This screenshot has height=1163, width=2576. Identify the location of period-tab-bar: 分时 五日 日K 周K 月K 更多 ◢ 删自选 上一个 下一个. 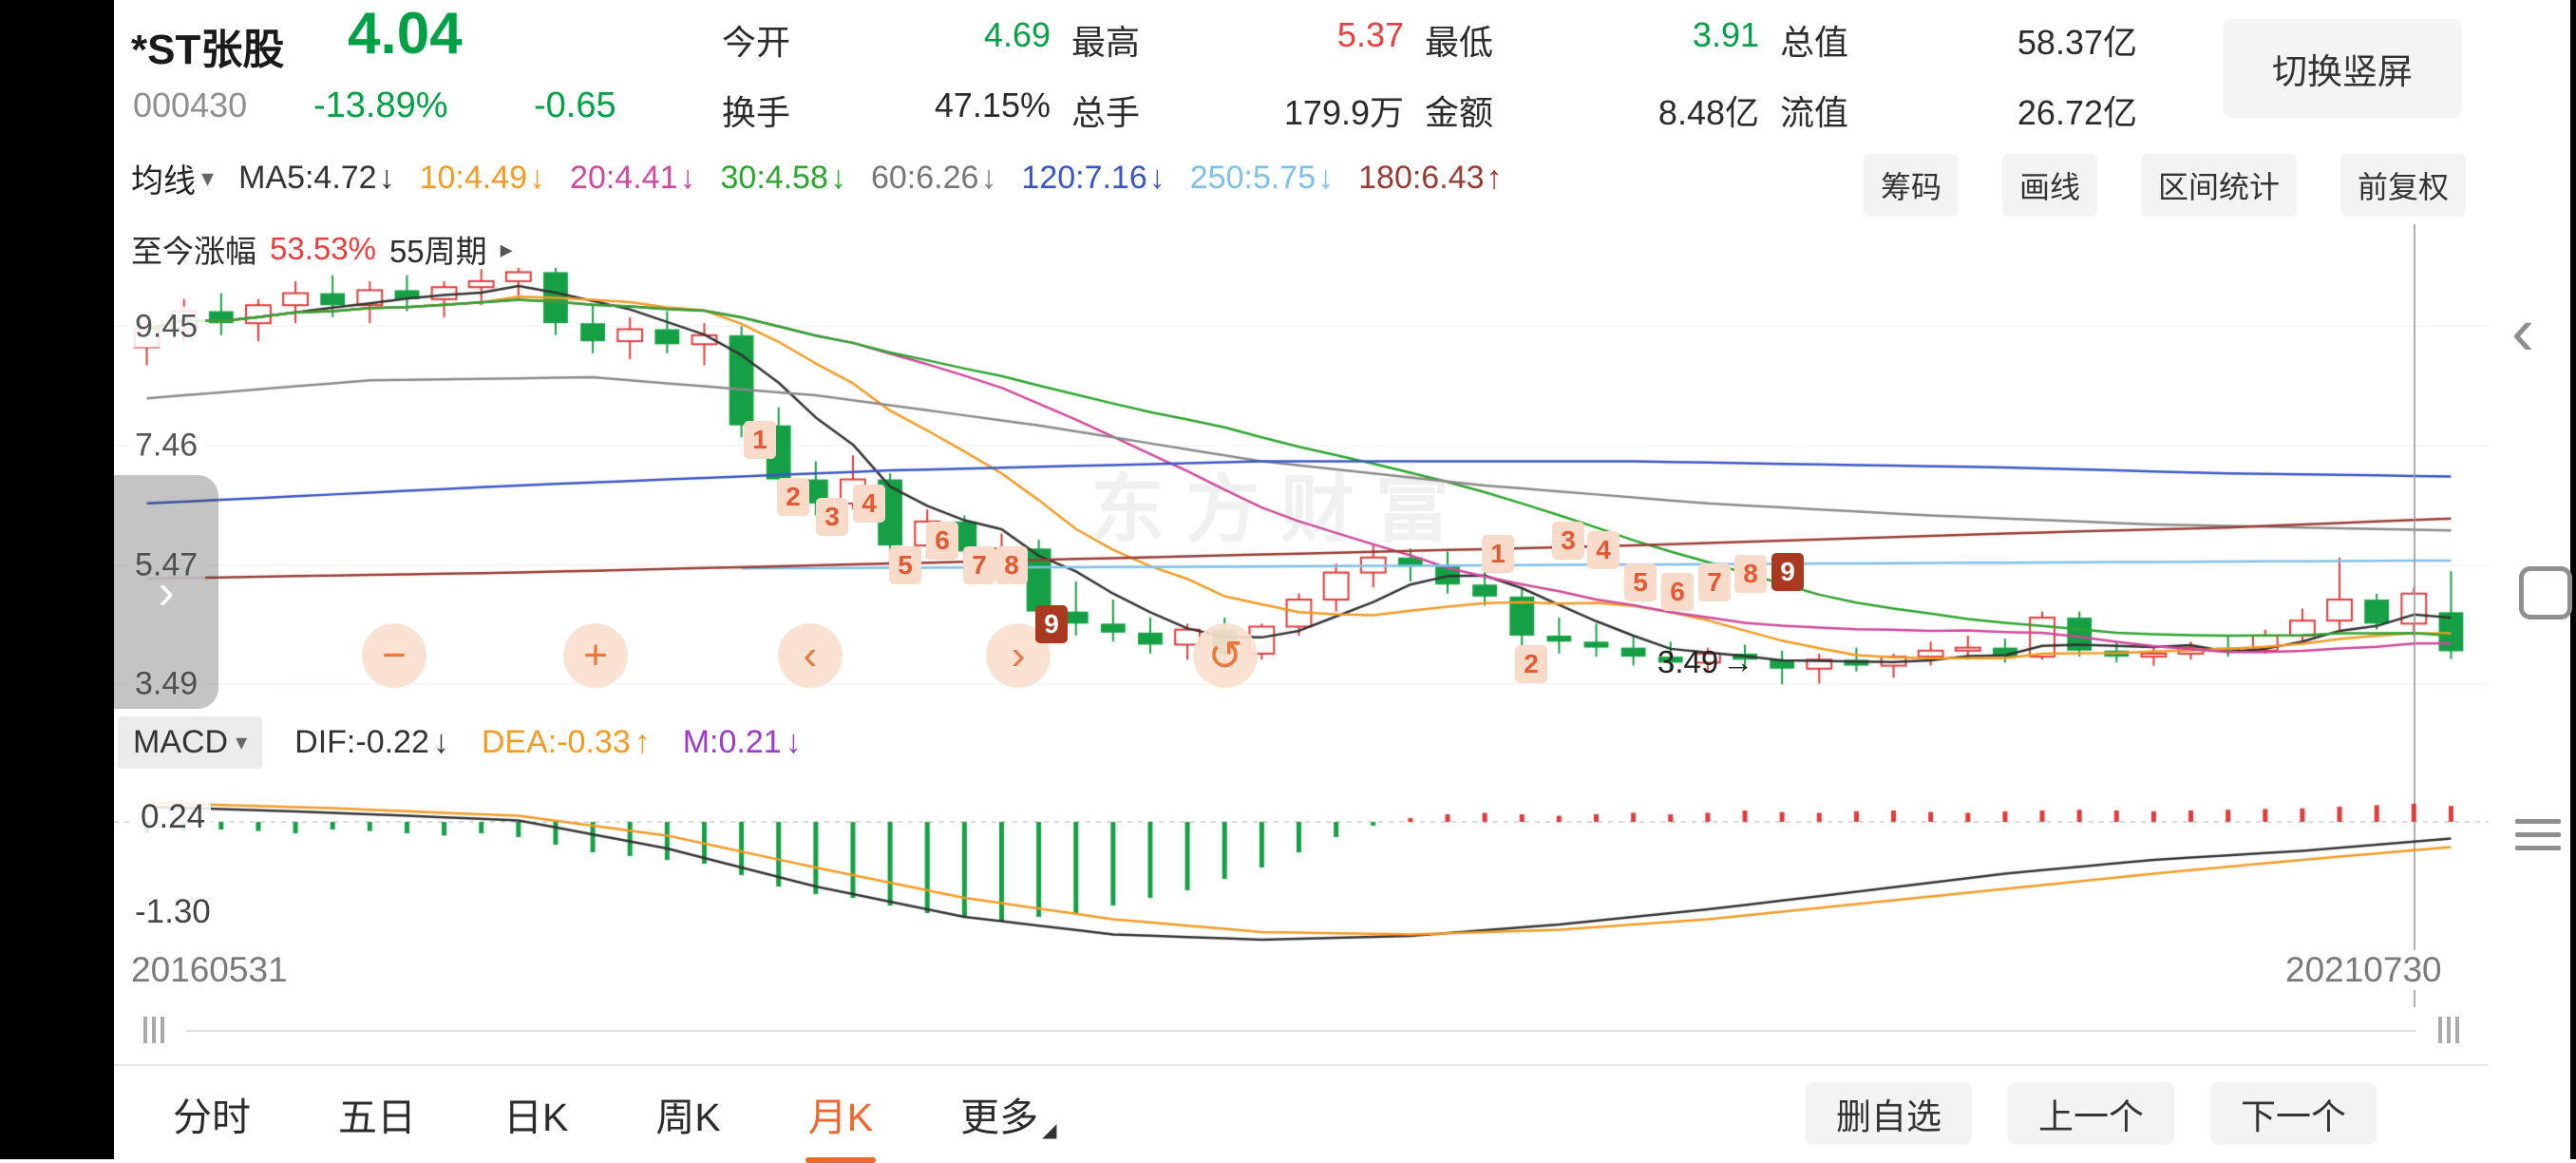
(1301, 1112).